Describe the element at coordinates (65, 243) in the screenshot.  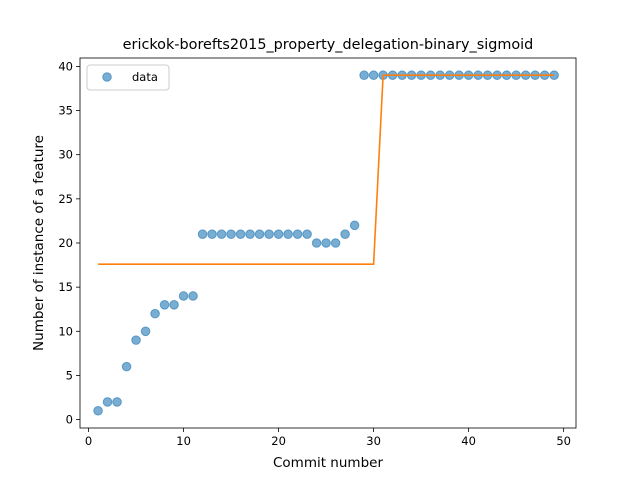
I see `y-tick-label: 20` at that location.